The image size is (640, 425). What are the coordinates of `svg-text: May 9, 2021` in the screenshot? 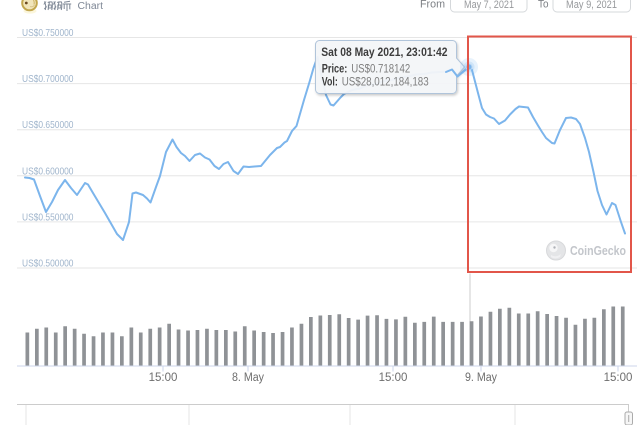 It's located at (591, 5).